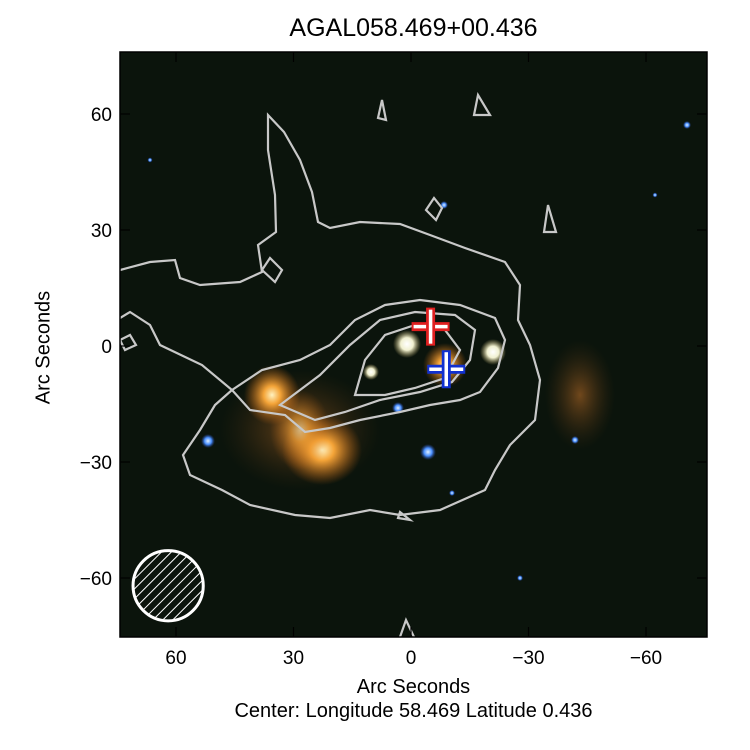 This screenshot has width=750, height=750. Describe the element at coordinates (168, 586) in the screenshot. I see `beam-ellipse` at that location.